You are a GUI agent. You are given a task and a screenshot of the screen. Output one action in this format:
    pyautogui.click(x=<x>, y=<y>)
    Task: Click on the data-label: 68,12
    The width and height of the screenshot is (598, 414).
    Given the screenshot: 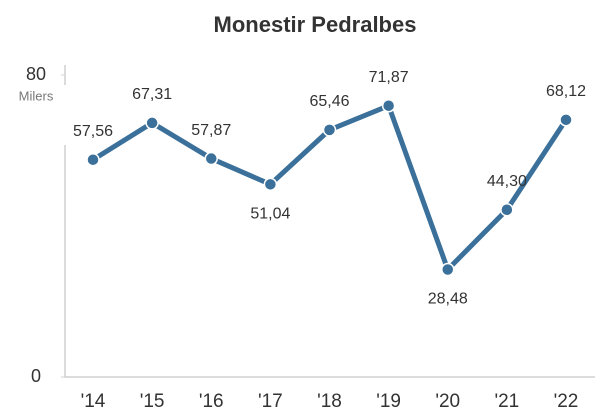 What is the action you would take?
    pyautogui.click(x=566, y=91)
    